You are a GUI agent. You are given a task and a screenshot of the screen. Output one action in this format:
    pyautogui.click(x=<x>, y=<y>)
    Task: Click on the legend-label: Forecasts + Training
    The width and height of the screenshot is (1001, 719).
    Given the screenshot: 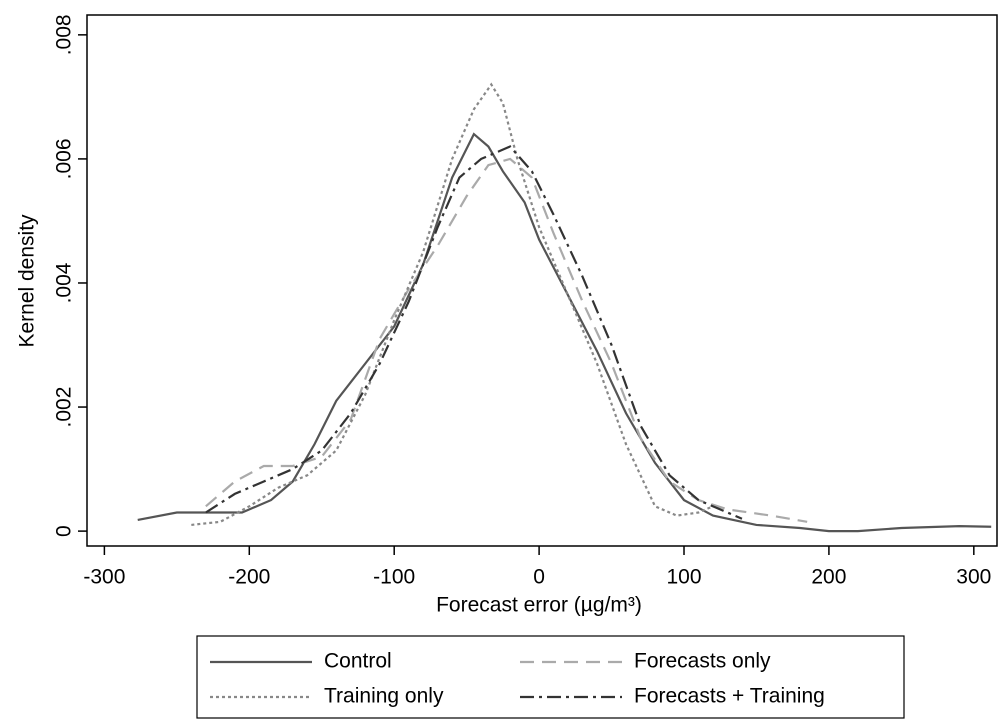 What is the action you would take?
    pyautogui.click(x=729, y=696)
    